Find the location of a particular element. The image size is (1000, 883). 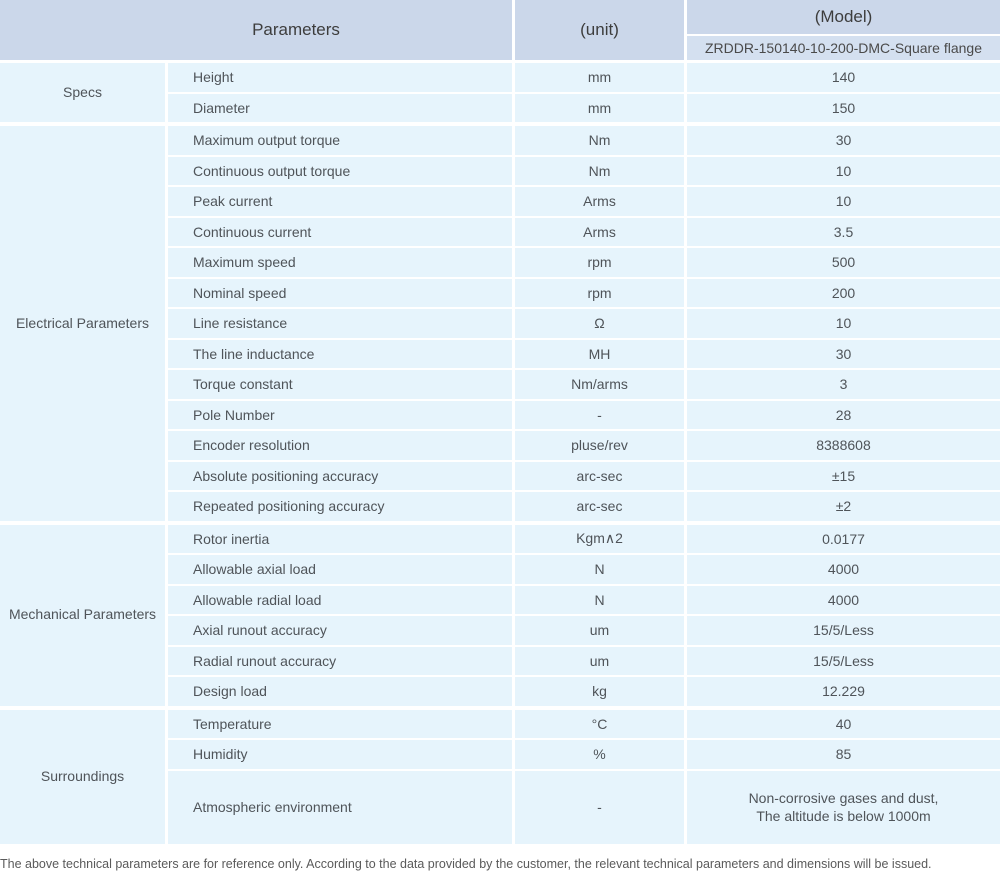

section-specs: Specs Height mm 140 Diameter mm 150 is located at coordinates (500, 92).